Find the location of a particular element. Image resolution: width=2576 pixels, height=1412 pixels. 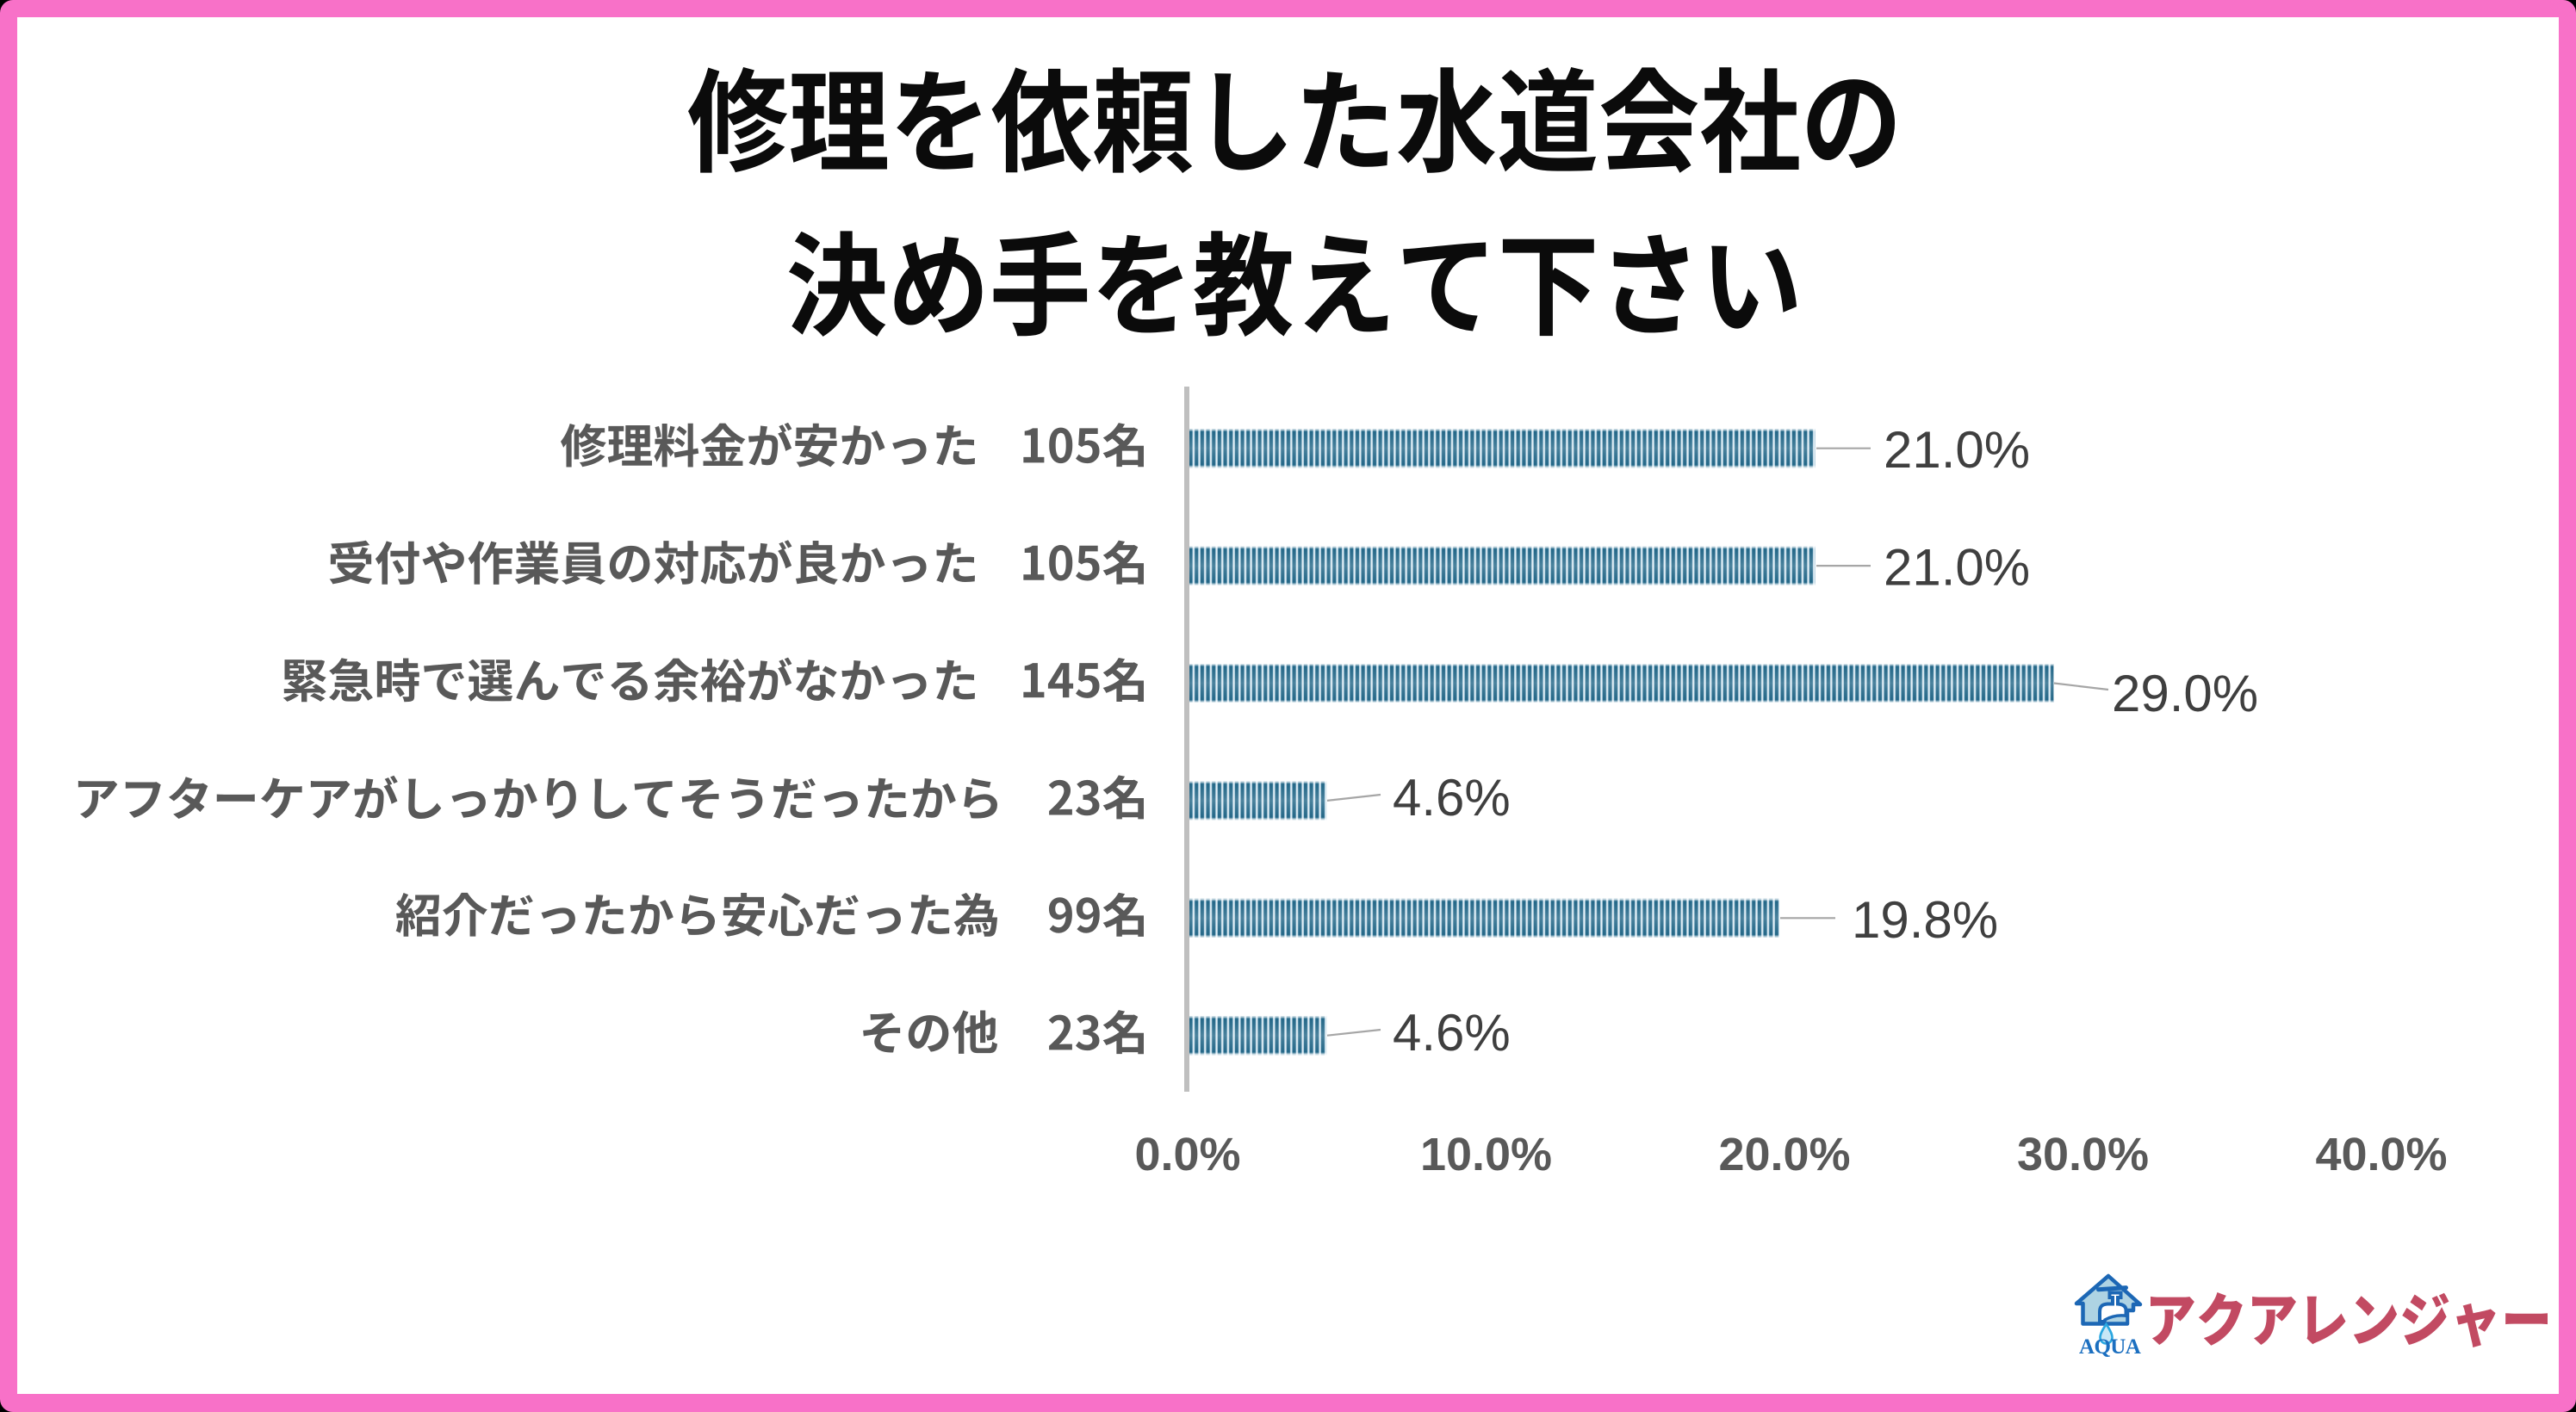

svg-text: 10.0% is located at coordinates (1486, 1154).